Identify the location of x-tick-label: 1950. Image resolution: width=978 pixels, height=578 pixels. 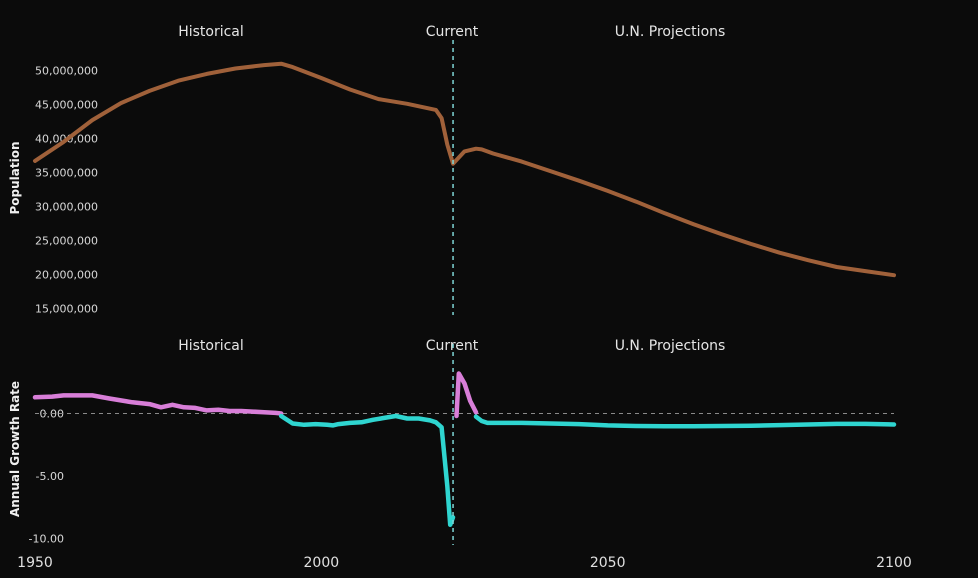
(35, 563).